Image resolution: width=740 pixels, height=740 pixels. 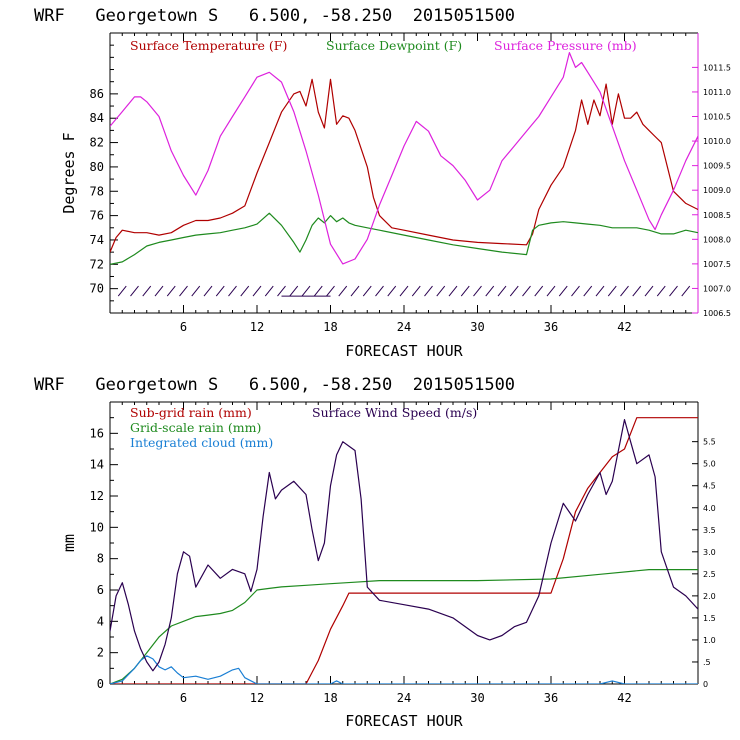 I want to click on y-tick-label: 12, so click(x=97, y=496).